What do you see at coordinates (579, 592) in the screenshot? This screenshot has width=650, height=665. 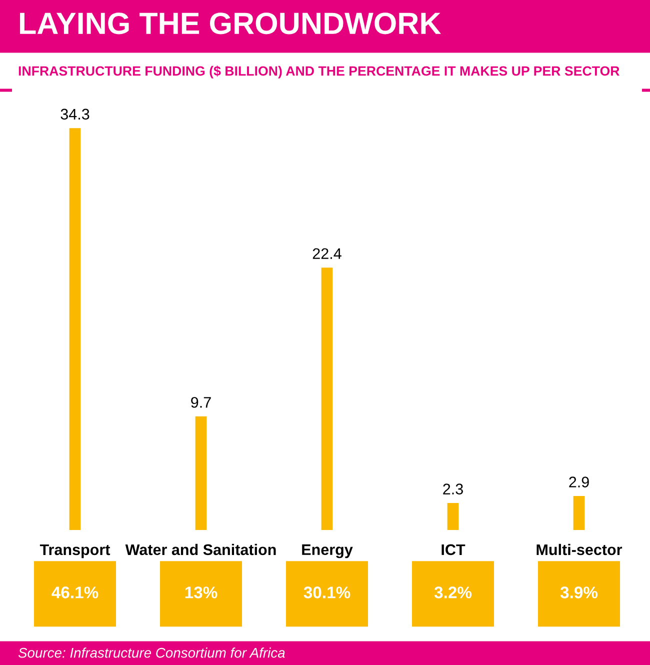 I see `text: 3.9%` at bounding box center [579, 592].